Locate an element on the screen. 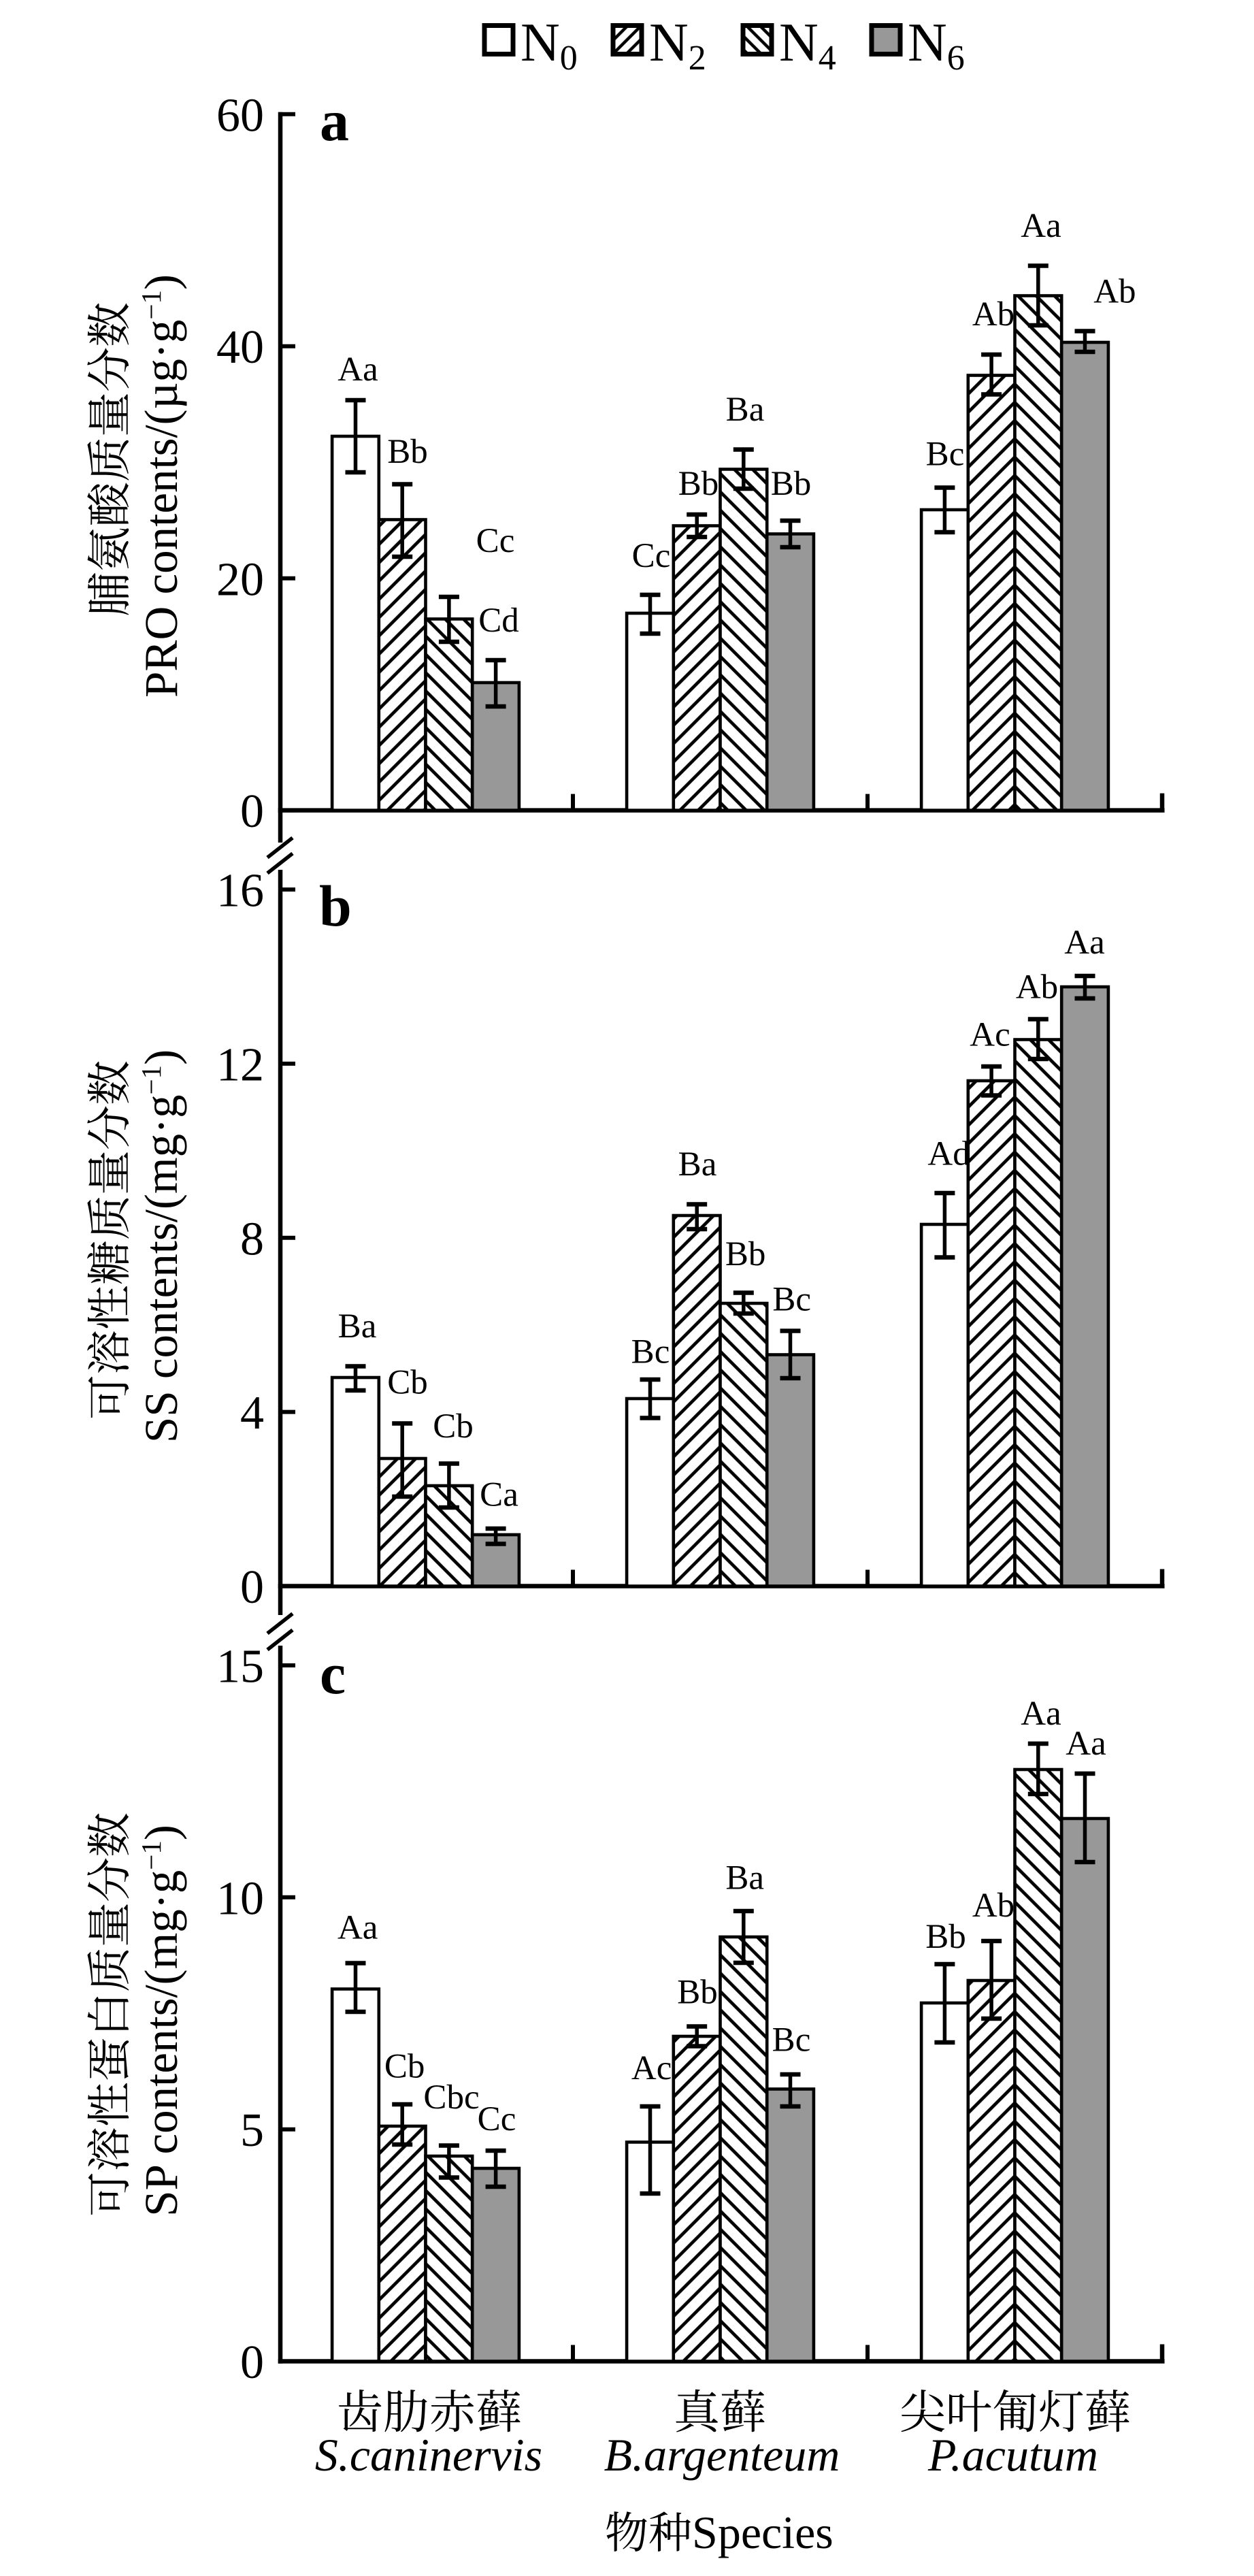  svg-text: B.argenteum is located at coordinates (722, 2455).